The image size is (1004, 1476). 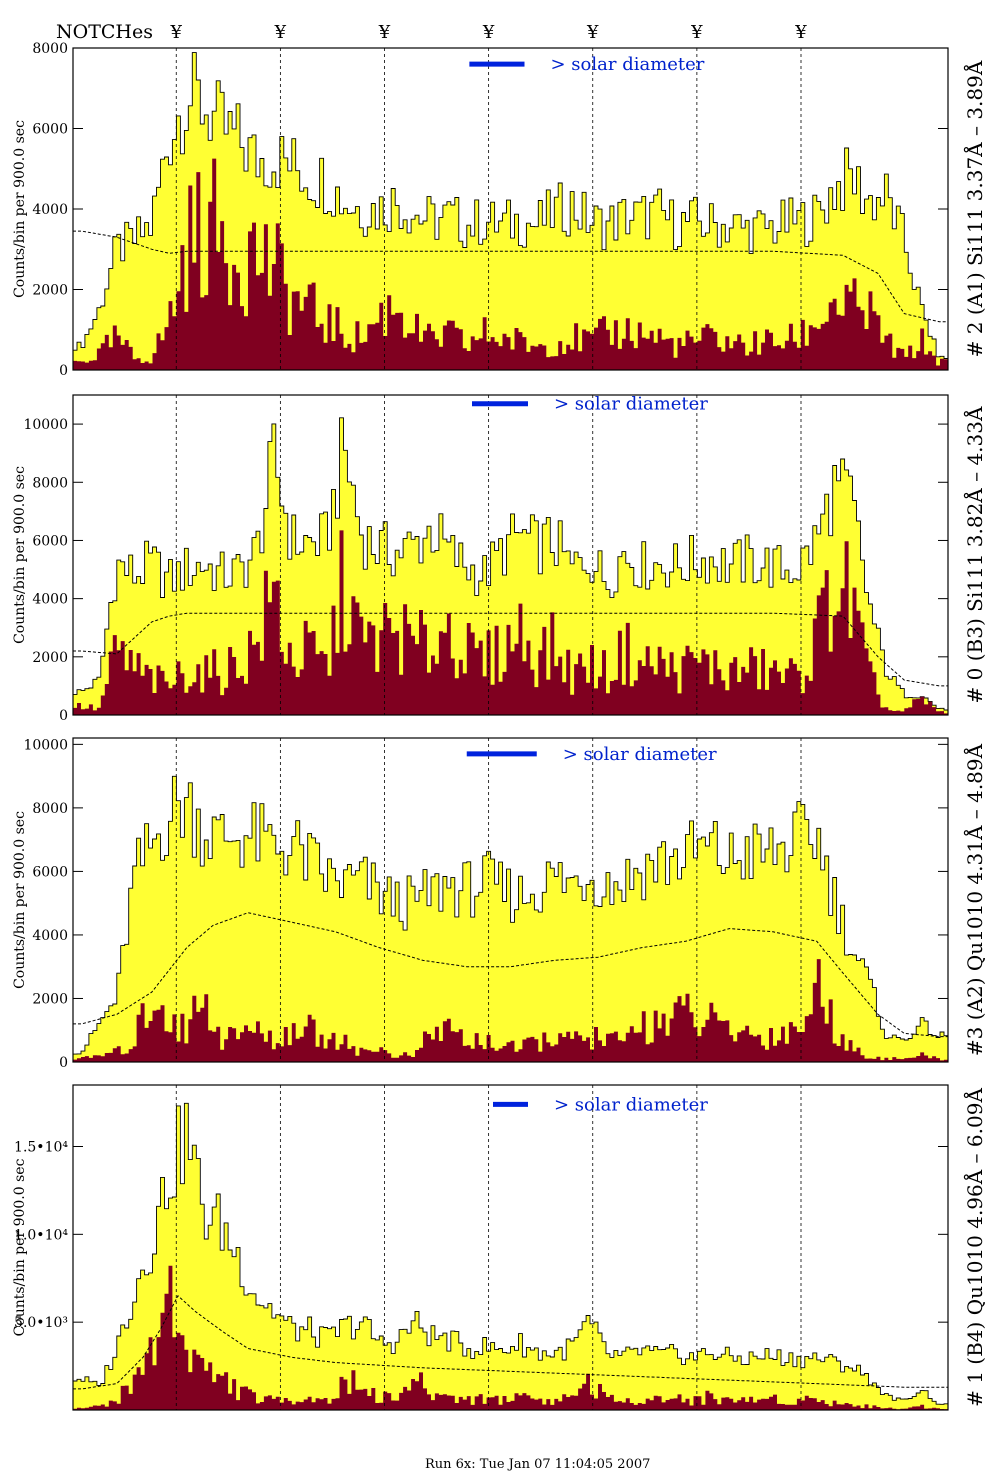 What do you see at coordinates (974, 1247) in the screenshot?
I see `panel-label: # 1 (B4) Qu1010 4.96Å – 6.09Å` at bounding box center [974, 1247].